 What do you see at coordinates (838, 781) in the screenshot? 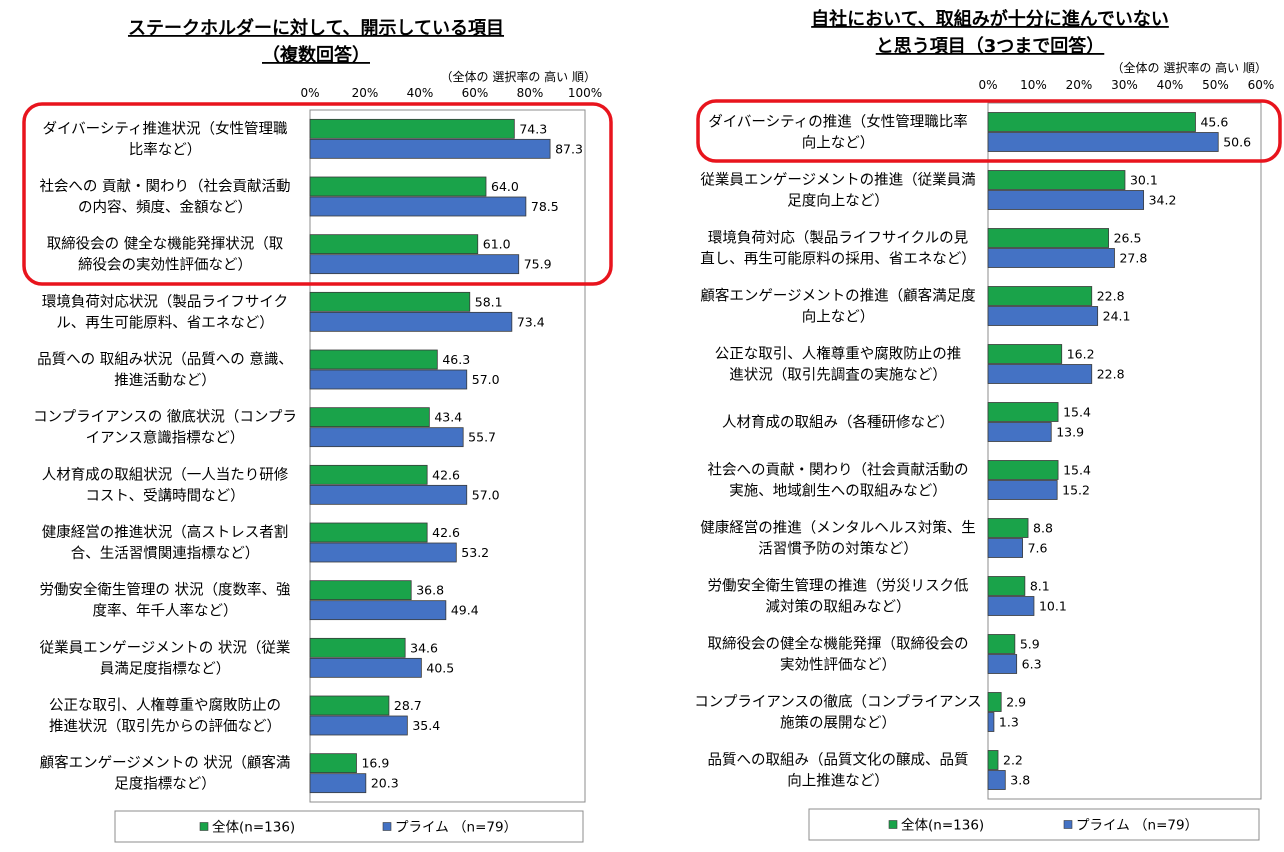
I see `category-label: 向上推進など）` at bounding box center [838, 781].